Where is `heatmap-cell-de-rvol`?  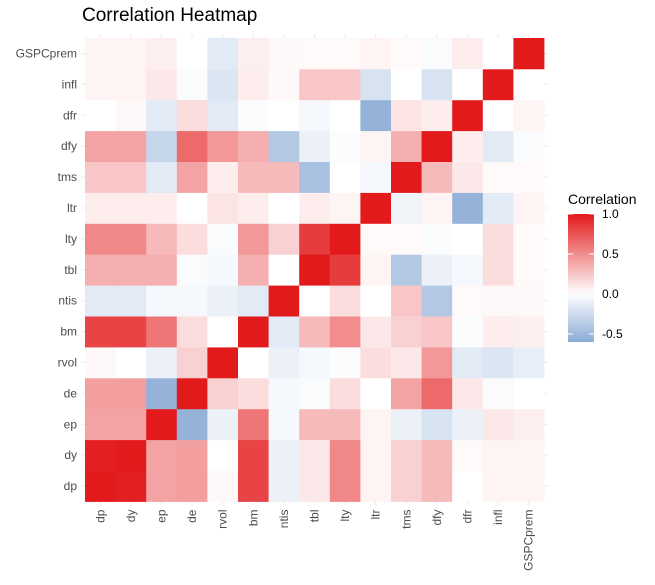 heatmap-cell-de-rvol is located at coordinates (223, 393).